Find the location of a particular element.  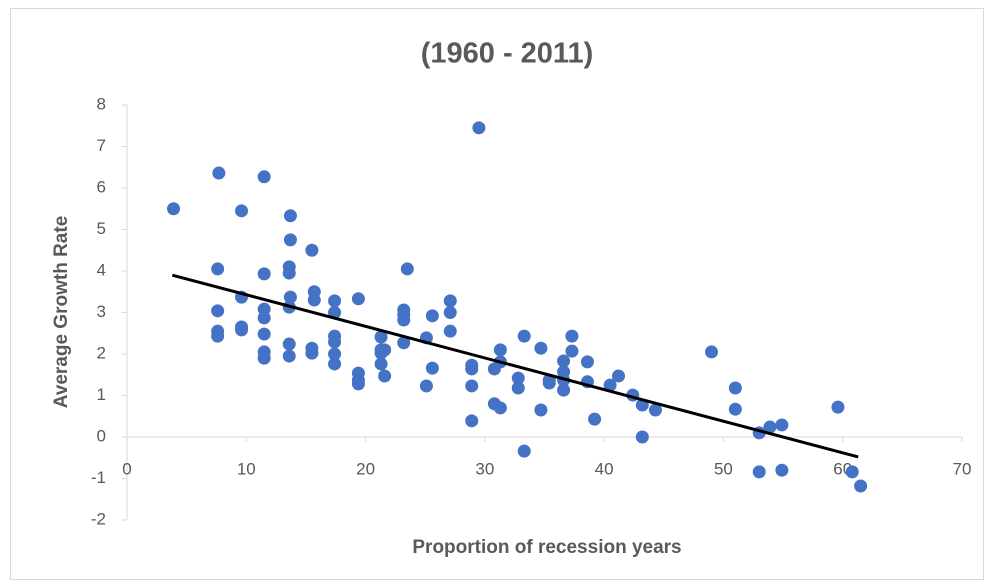

x-tick-label: 0 is located at coordinates (126, 468).